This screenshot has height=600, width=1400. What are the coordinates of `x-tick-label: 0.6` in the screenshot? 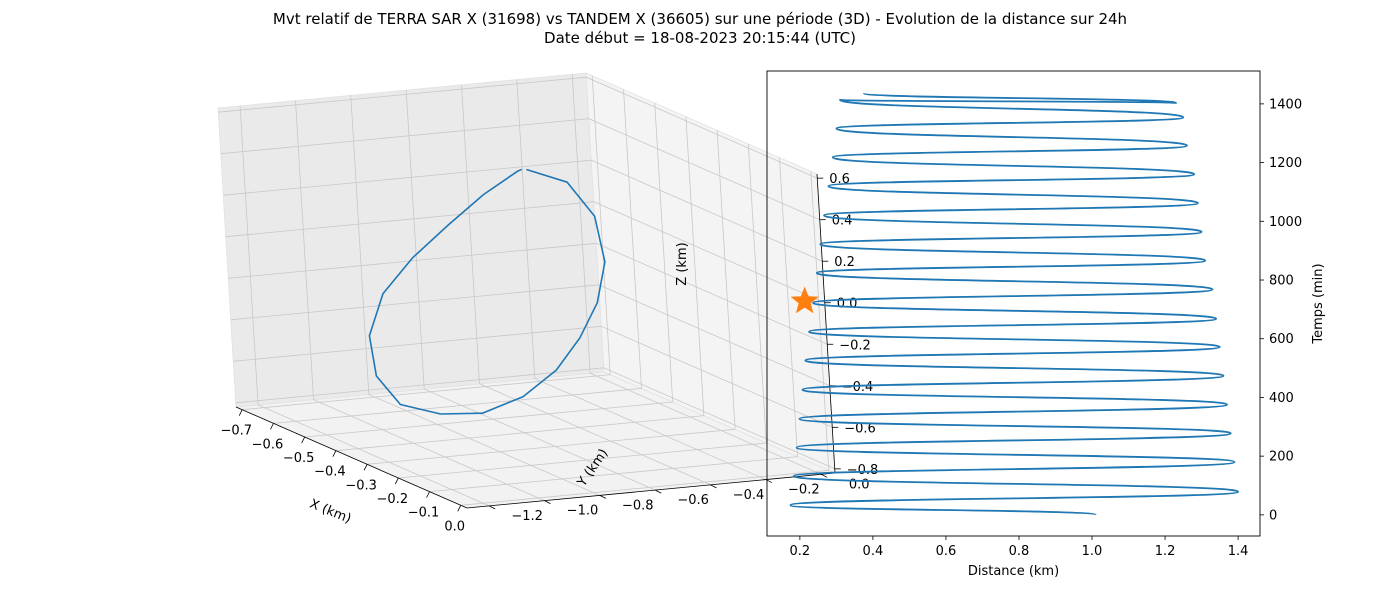 It's located at (946, 551).